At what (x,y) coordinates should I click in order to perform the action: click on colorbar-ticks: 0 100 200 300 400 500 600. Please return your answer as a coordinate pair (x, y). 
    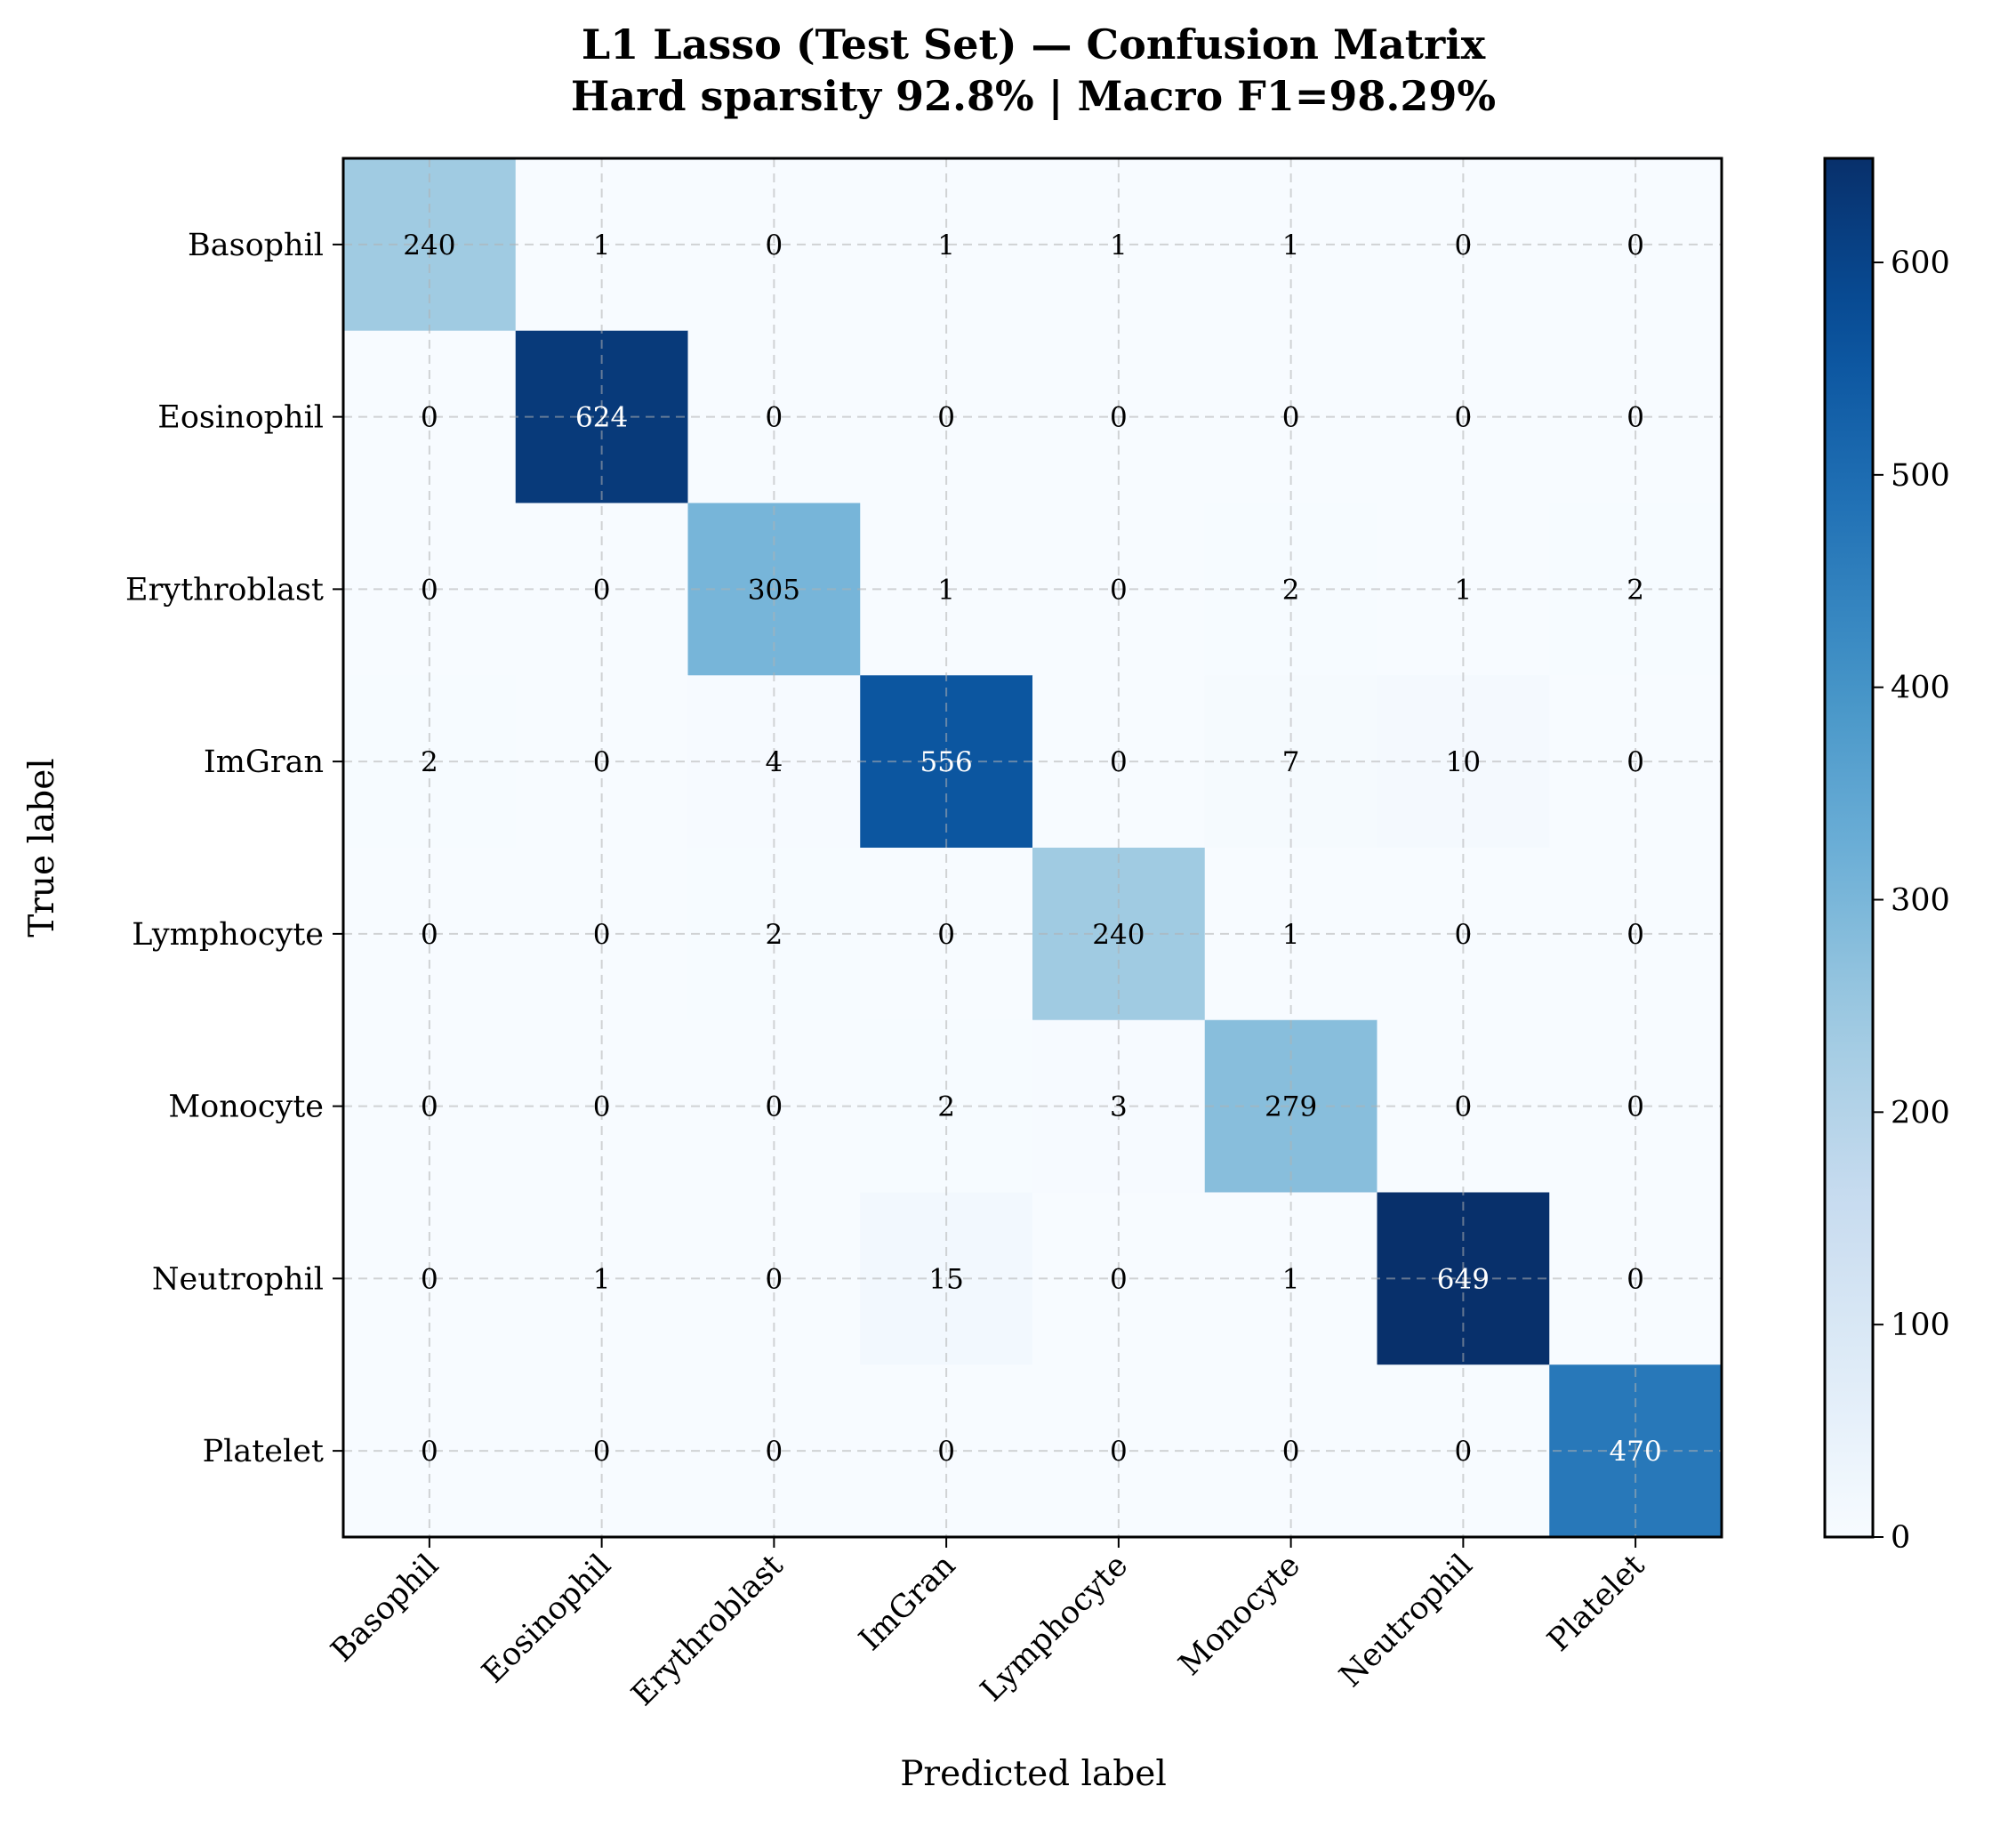
    Looking at the image, I should click on (1911, 900).